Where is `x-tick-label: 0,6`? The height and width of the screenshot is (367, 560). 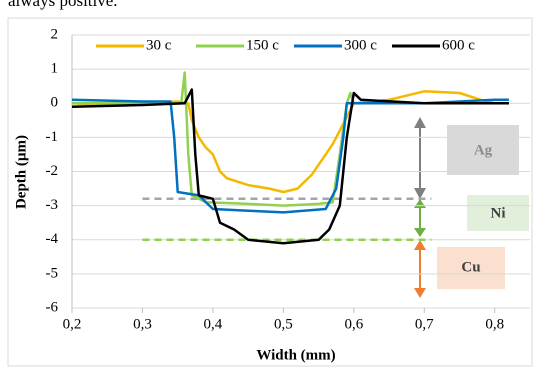 x-tick-label: 0,6 is located at coordinates (353, 324).